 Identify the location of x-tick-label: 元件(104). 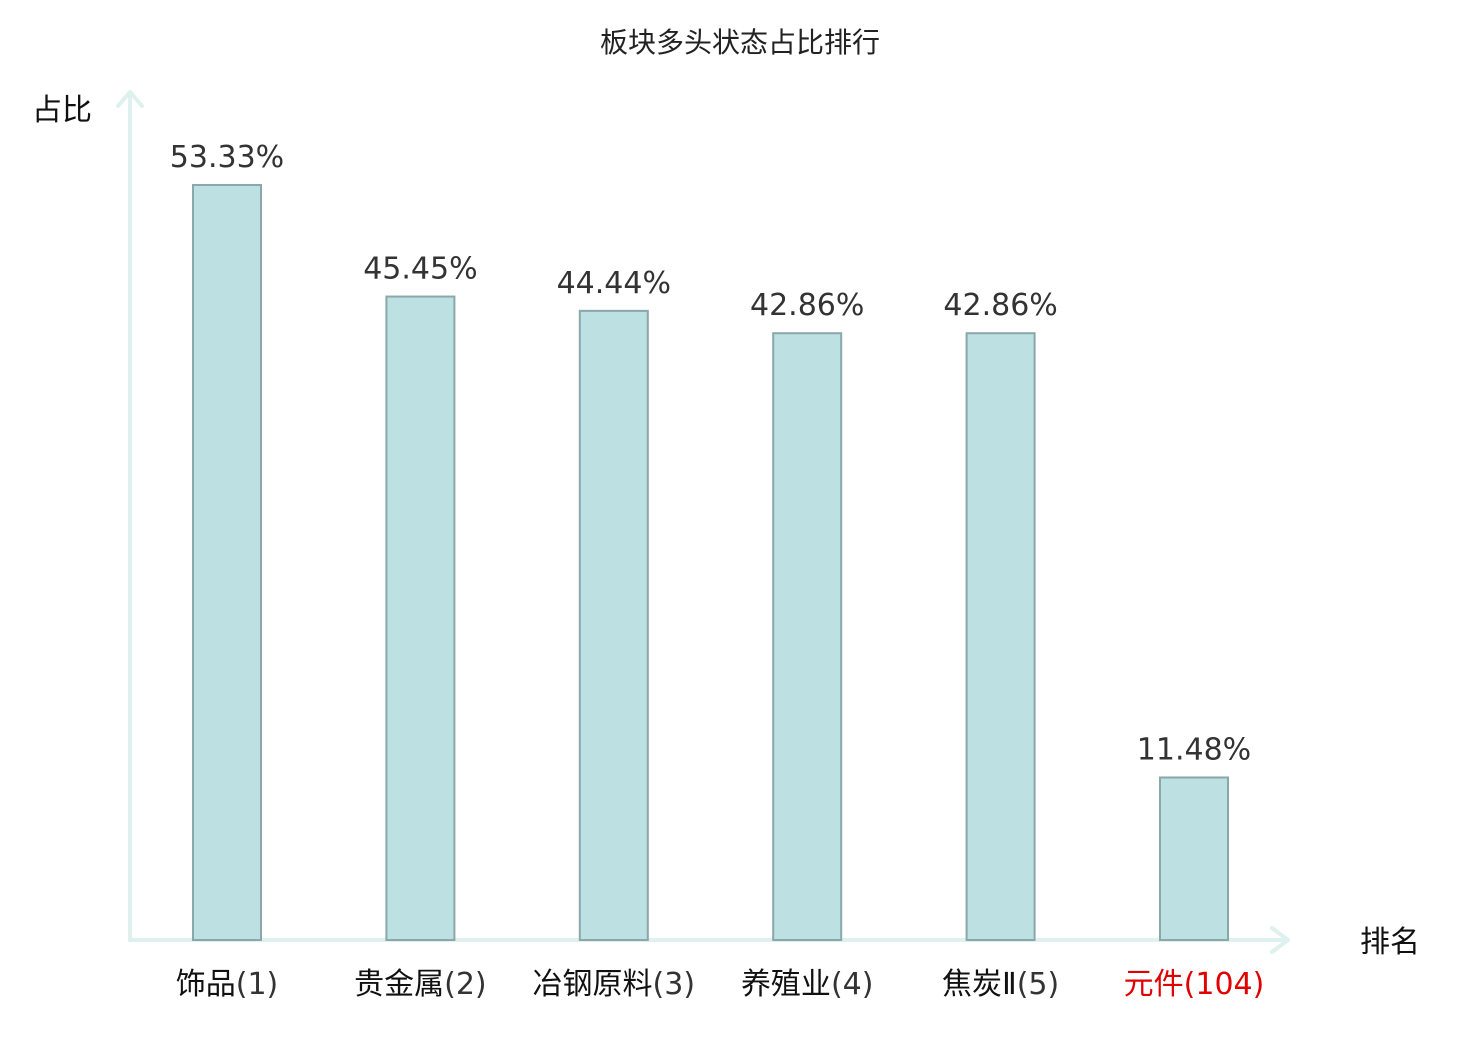
(1194, 984).